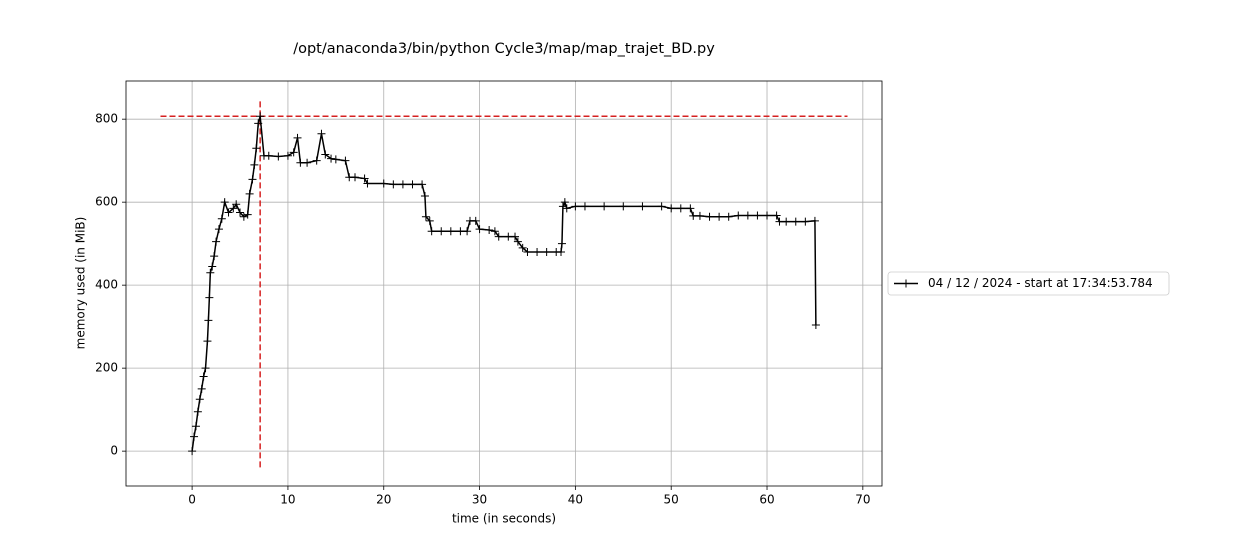 This screenshot has height=540, width=1260. Describe the element at coordinates (1028, 283) in the screenshot. I see `legend-box` at that location.